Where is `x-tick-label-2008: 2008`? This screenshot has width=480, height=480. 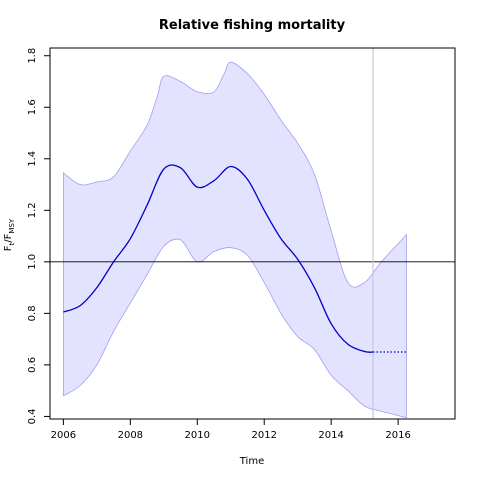
x-tick-label-2008: 2008 is located at coordinates (130, 435).